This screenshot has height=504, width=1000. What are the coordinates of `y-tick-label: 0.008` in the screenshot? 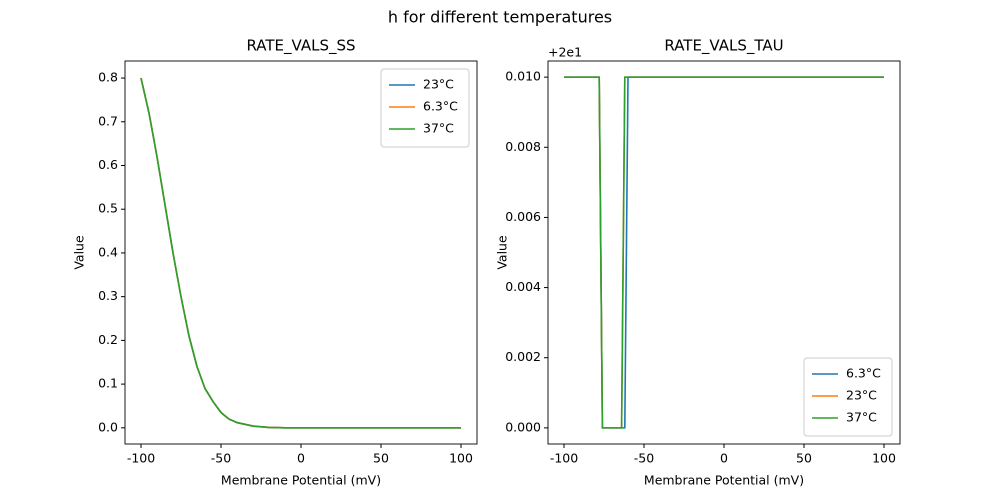 It's located at (523, 146).